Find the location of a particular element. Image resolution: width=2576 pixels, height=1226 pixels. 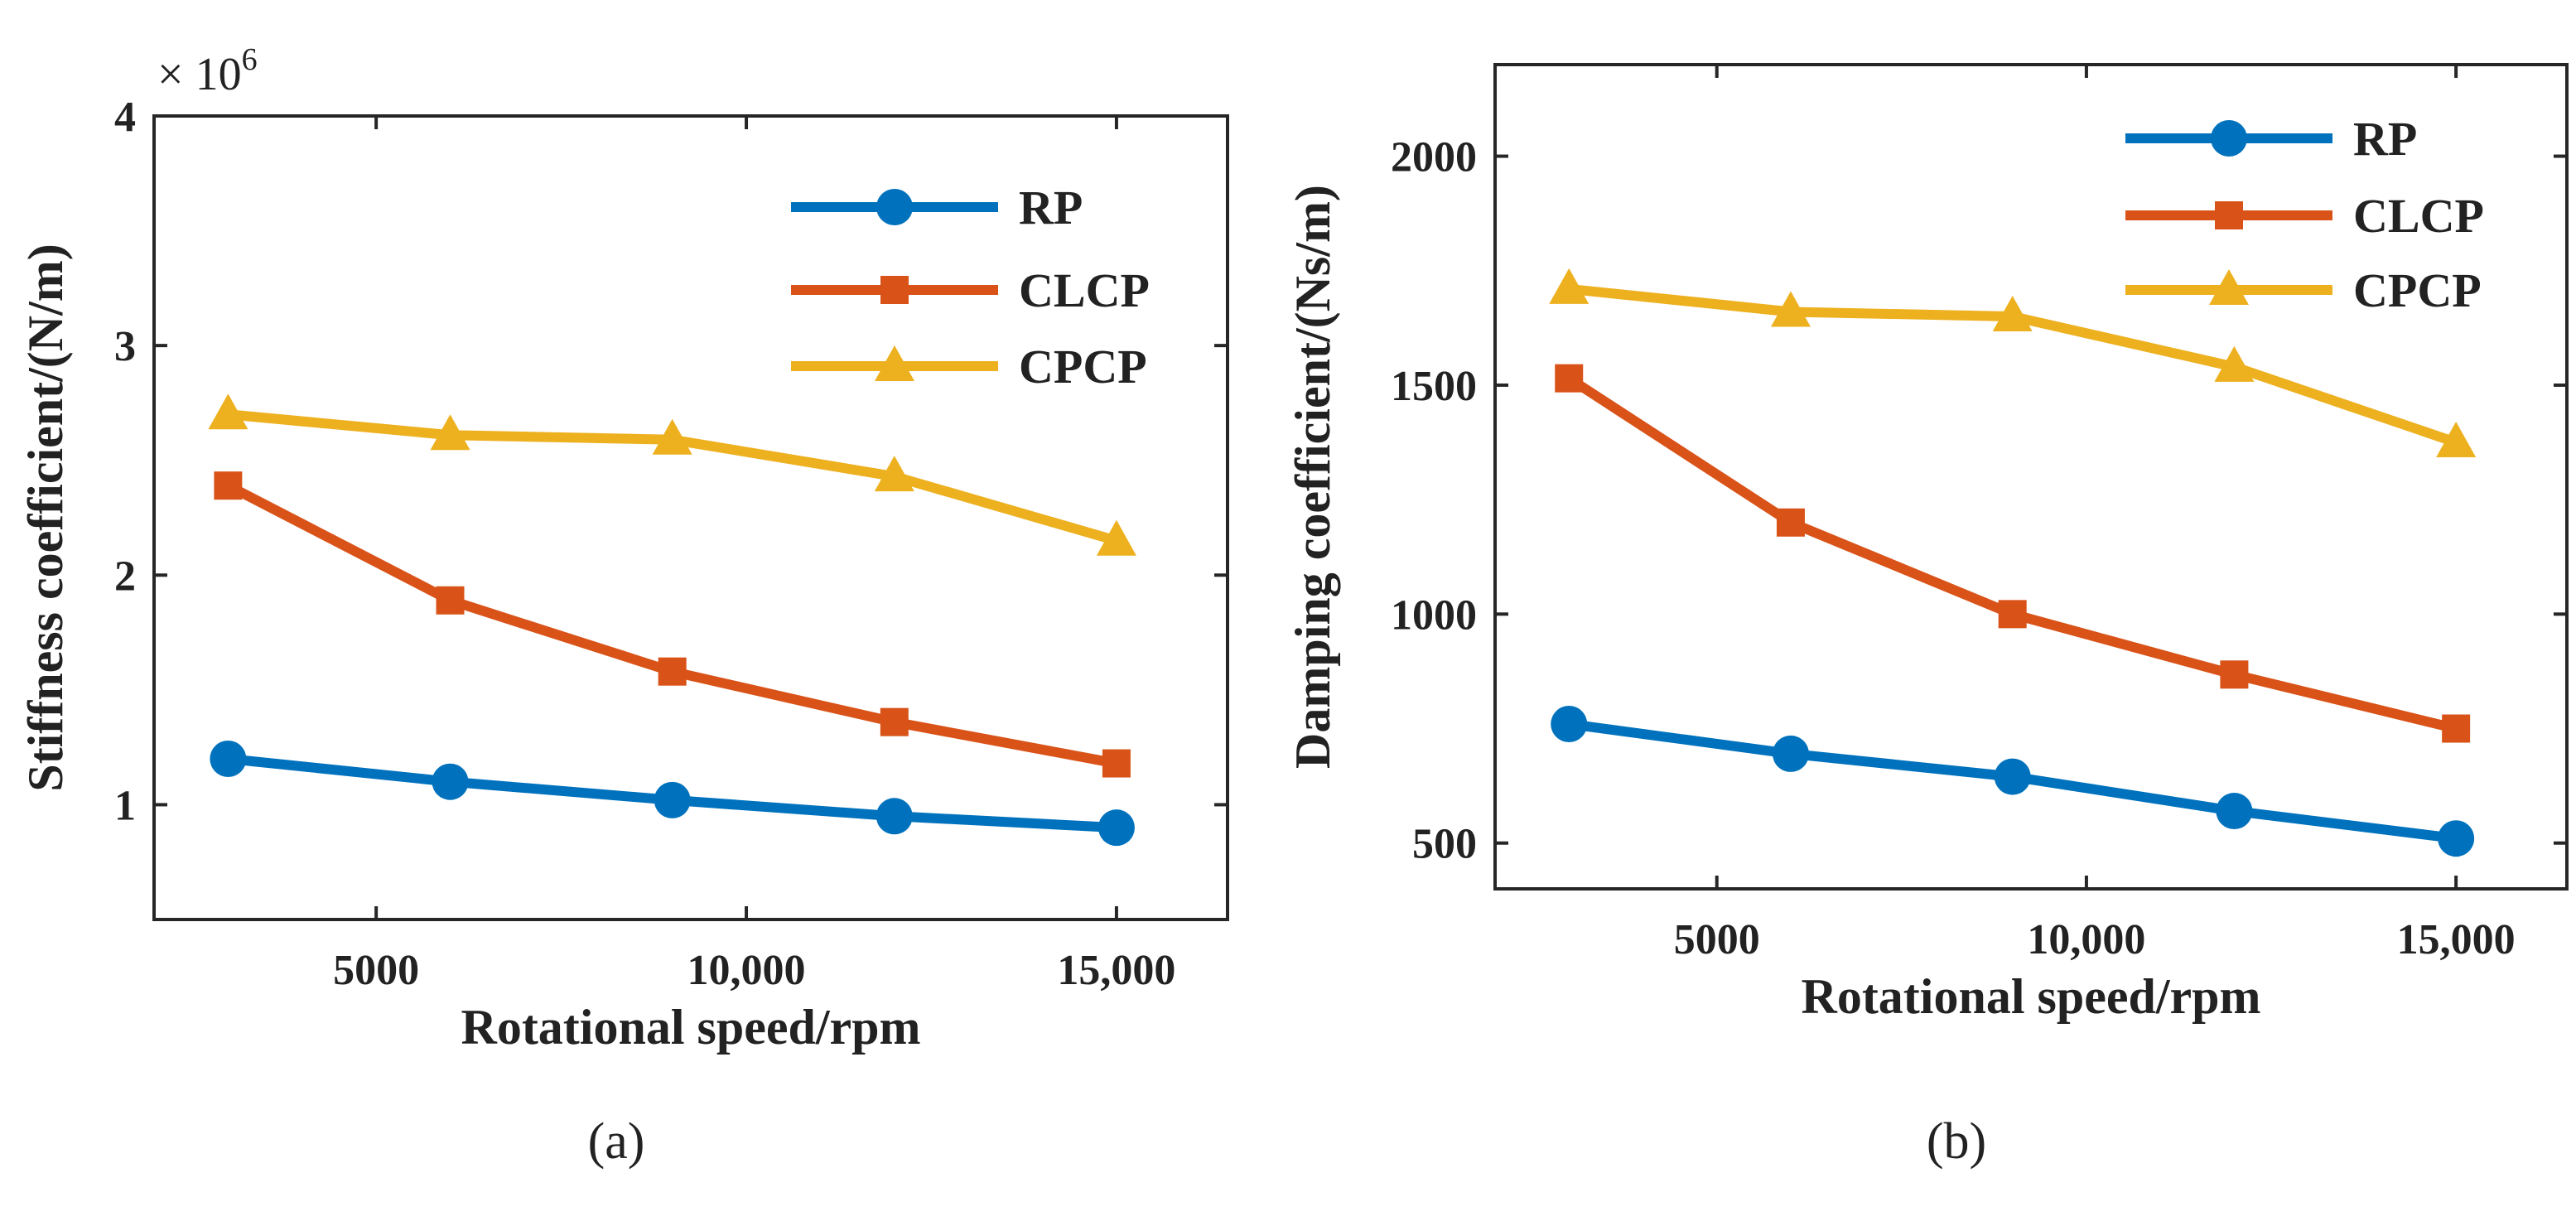

y-tick-label: 1500 is located at coordinates (1434, 386).